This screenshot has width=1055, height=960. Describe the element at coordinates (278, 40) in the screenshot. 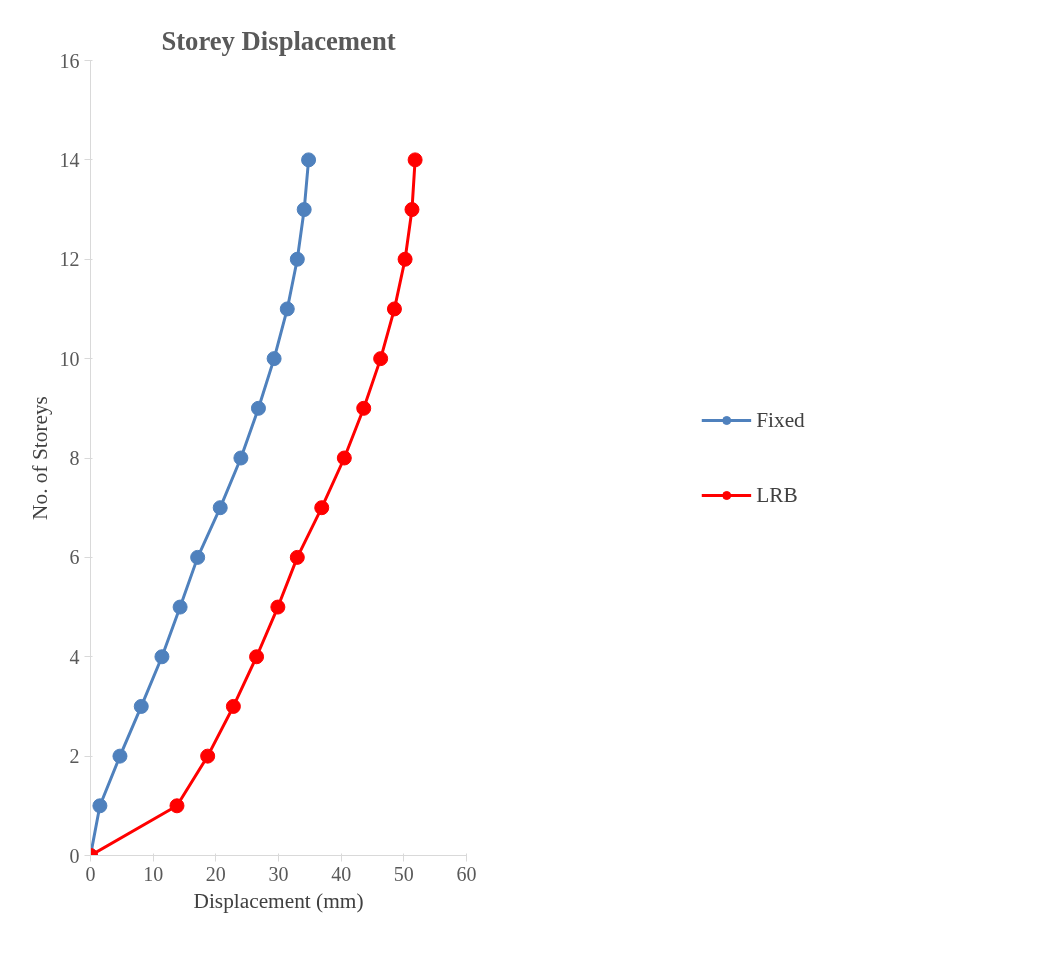

I see `chart-title: Storey Displacement` at that location.